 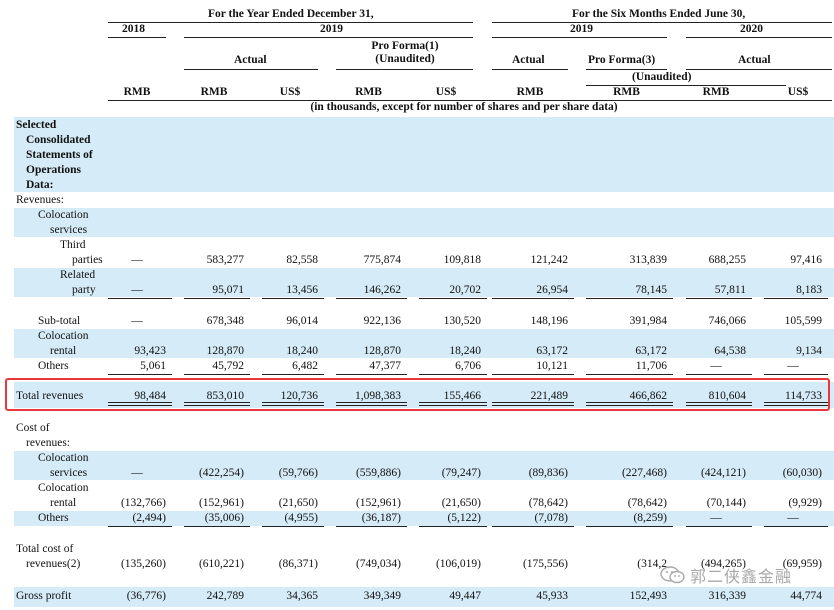 I want to click on cell-coloc-rental-col-6: 63,172, so click(x=552, y=351).